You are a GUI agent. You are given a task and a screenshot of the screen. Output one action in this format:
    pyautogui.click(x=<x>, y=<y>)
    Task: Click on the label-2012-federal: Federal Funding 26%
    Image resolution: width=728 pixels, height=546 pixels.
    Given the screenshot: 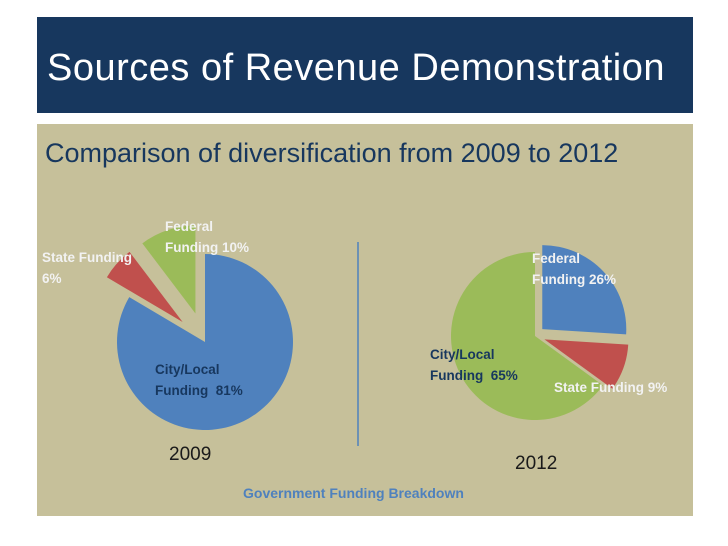 What is the action you would take?
    pyautogui.click(x=574, y=269)
    